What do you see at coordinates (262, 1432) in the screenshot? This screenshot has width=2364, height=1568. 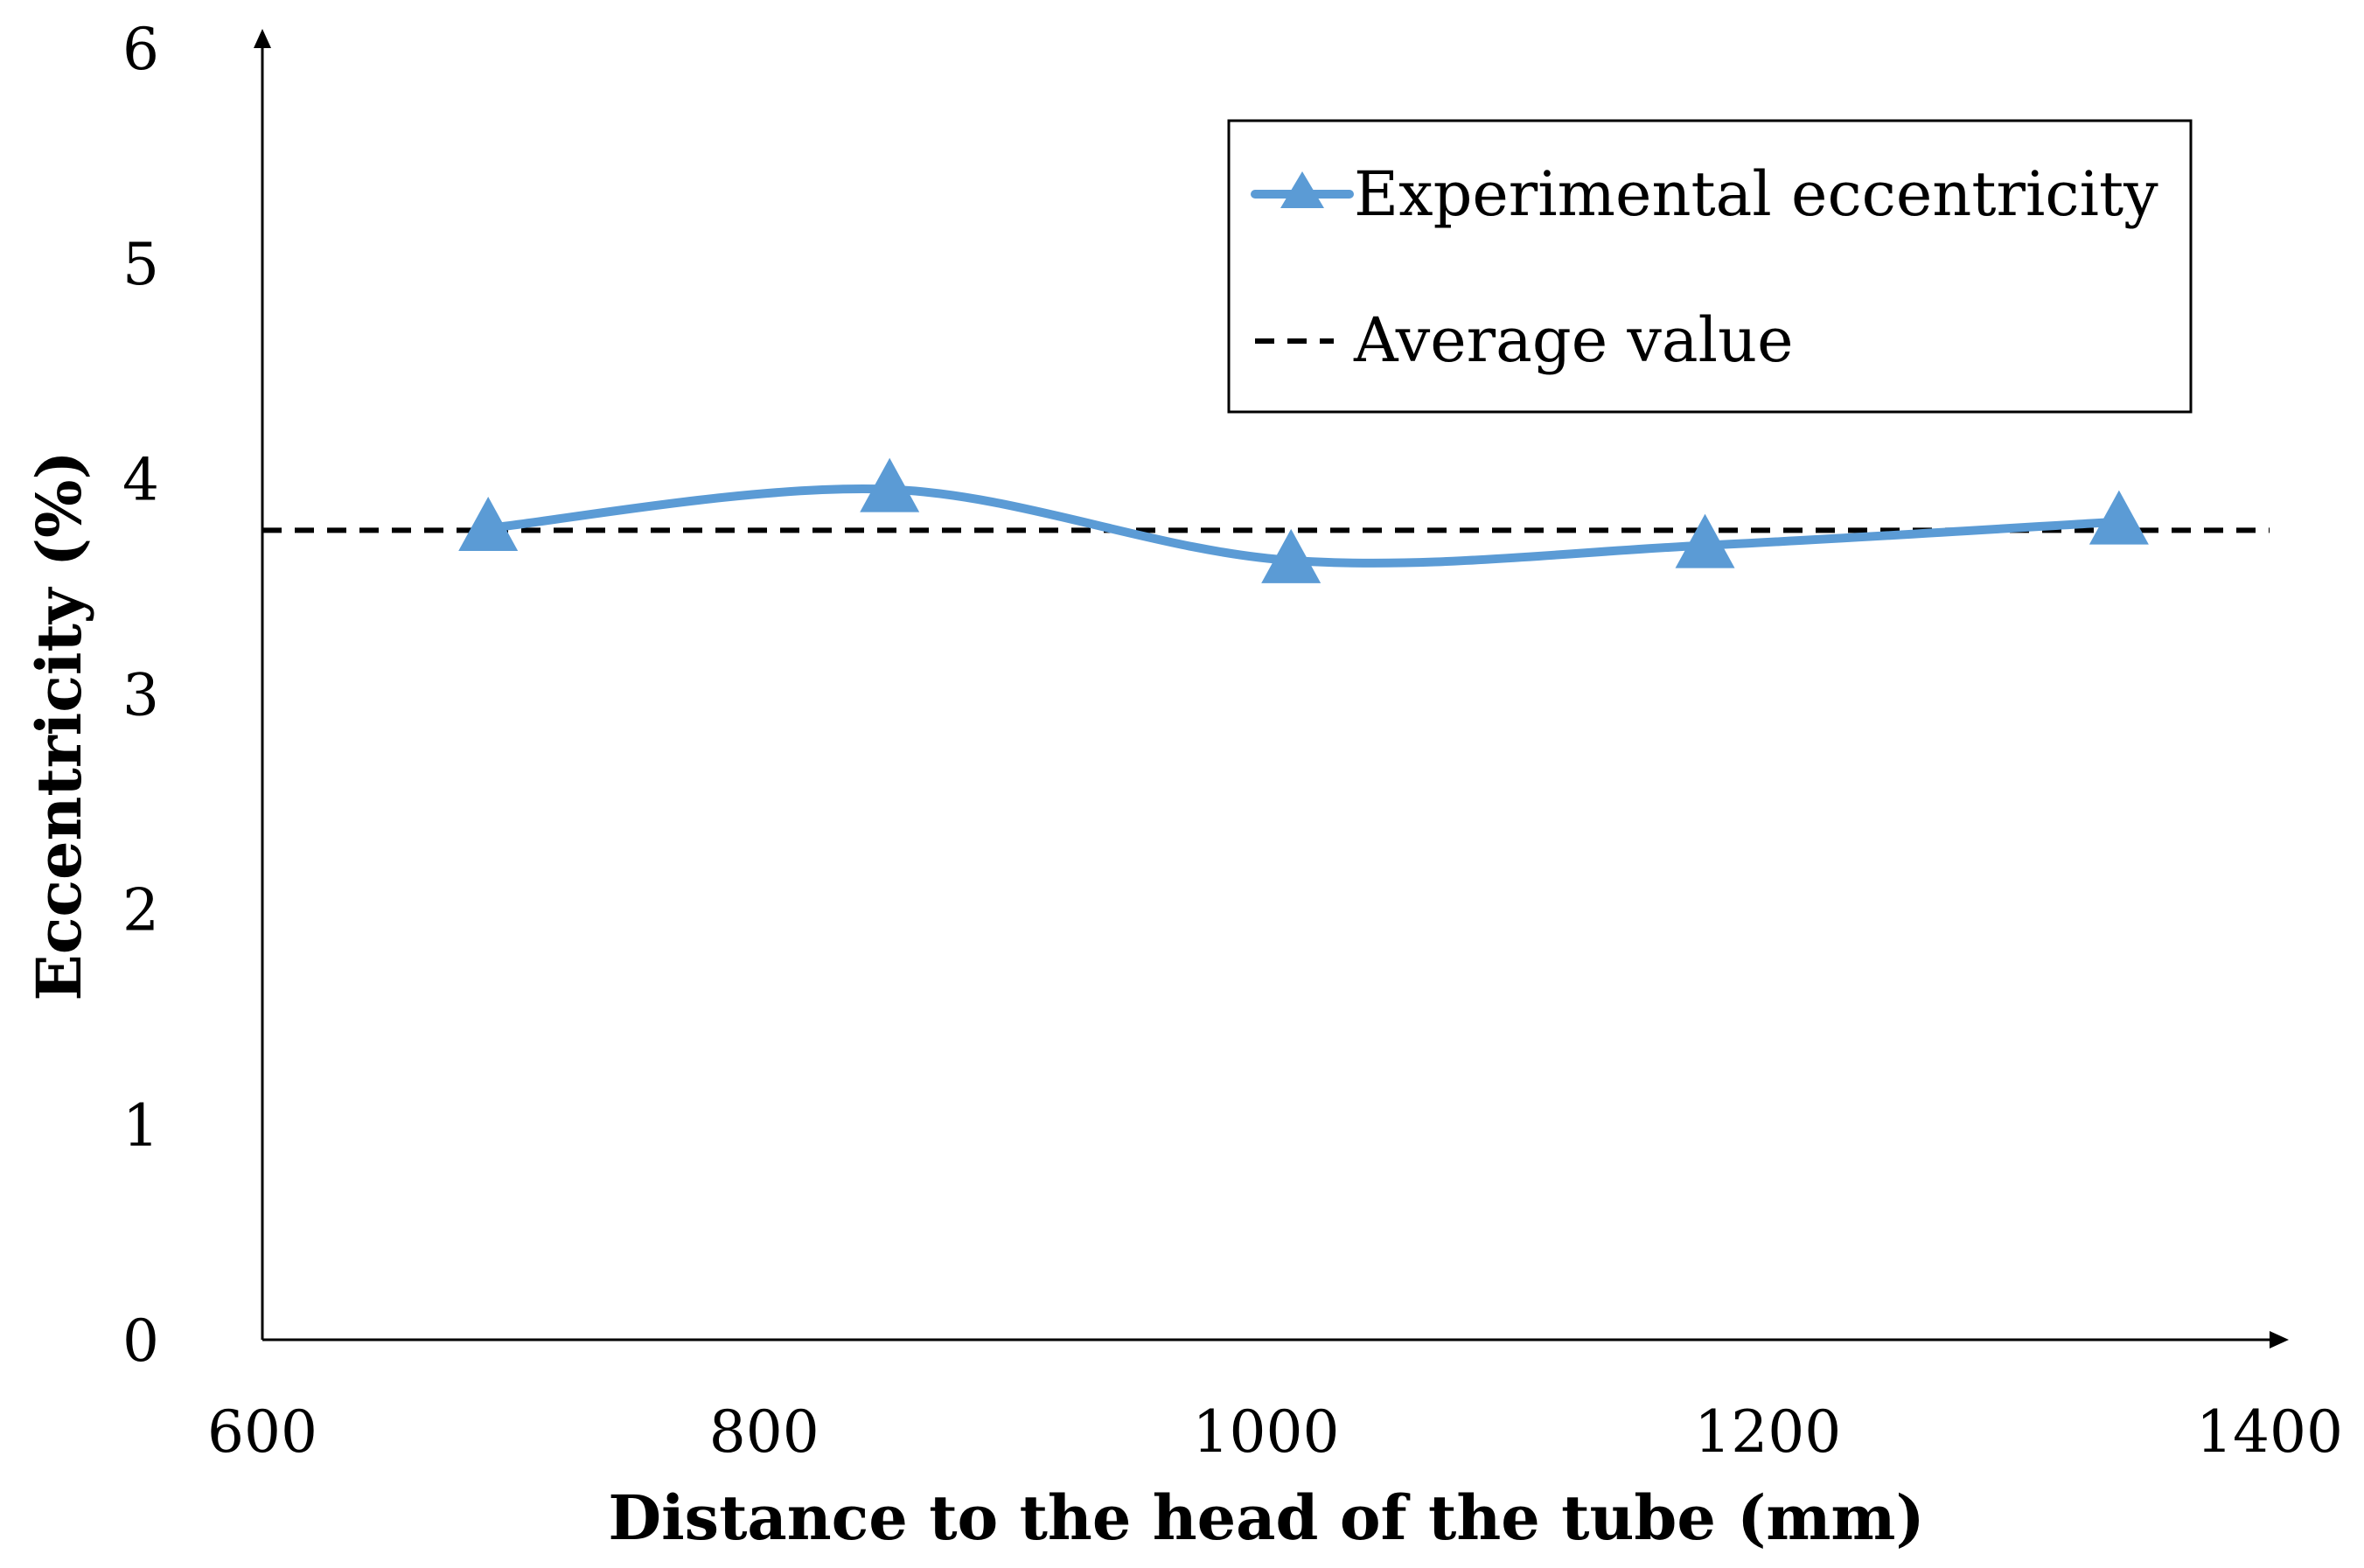 I see `x-tick-label: 600` at bounding box center [262, 1432].